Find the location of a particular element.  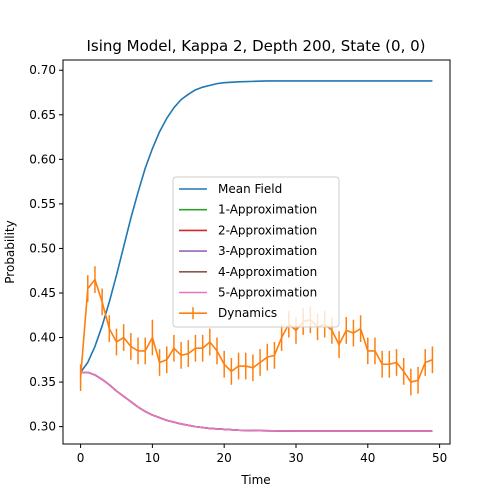

y-tick-label: 0.30 is located at coordinates (42, 427).